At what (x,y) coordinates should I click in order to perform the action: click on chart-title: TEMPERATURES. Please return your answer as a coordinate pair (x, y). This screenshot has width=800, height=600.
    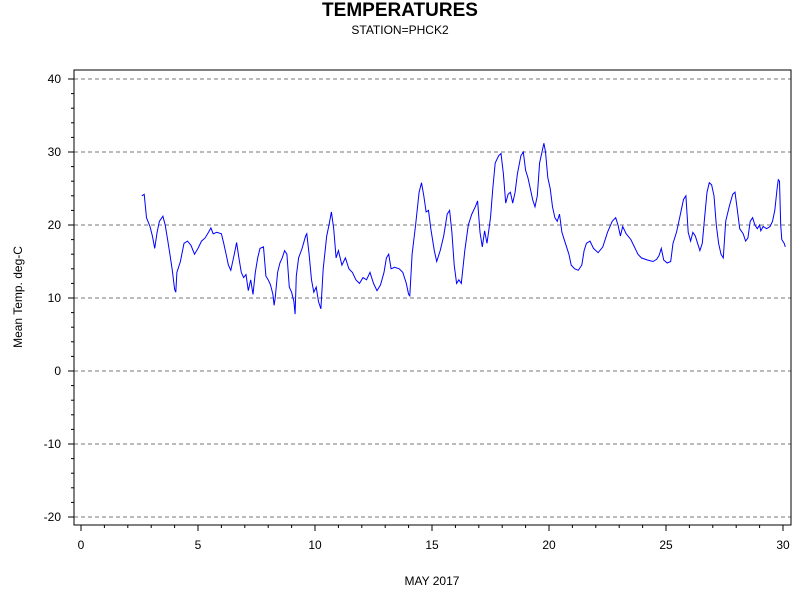
    Looking at the image, I should click on (400, 10).